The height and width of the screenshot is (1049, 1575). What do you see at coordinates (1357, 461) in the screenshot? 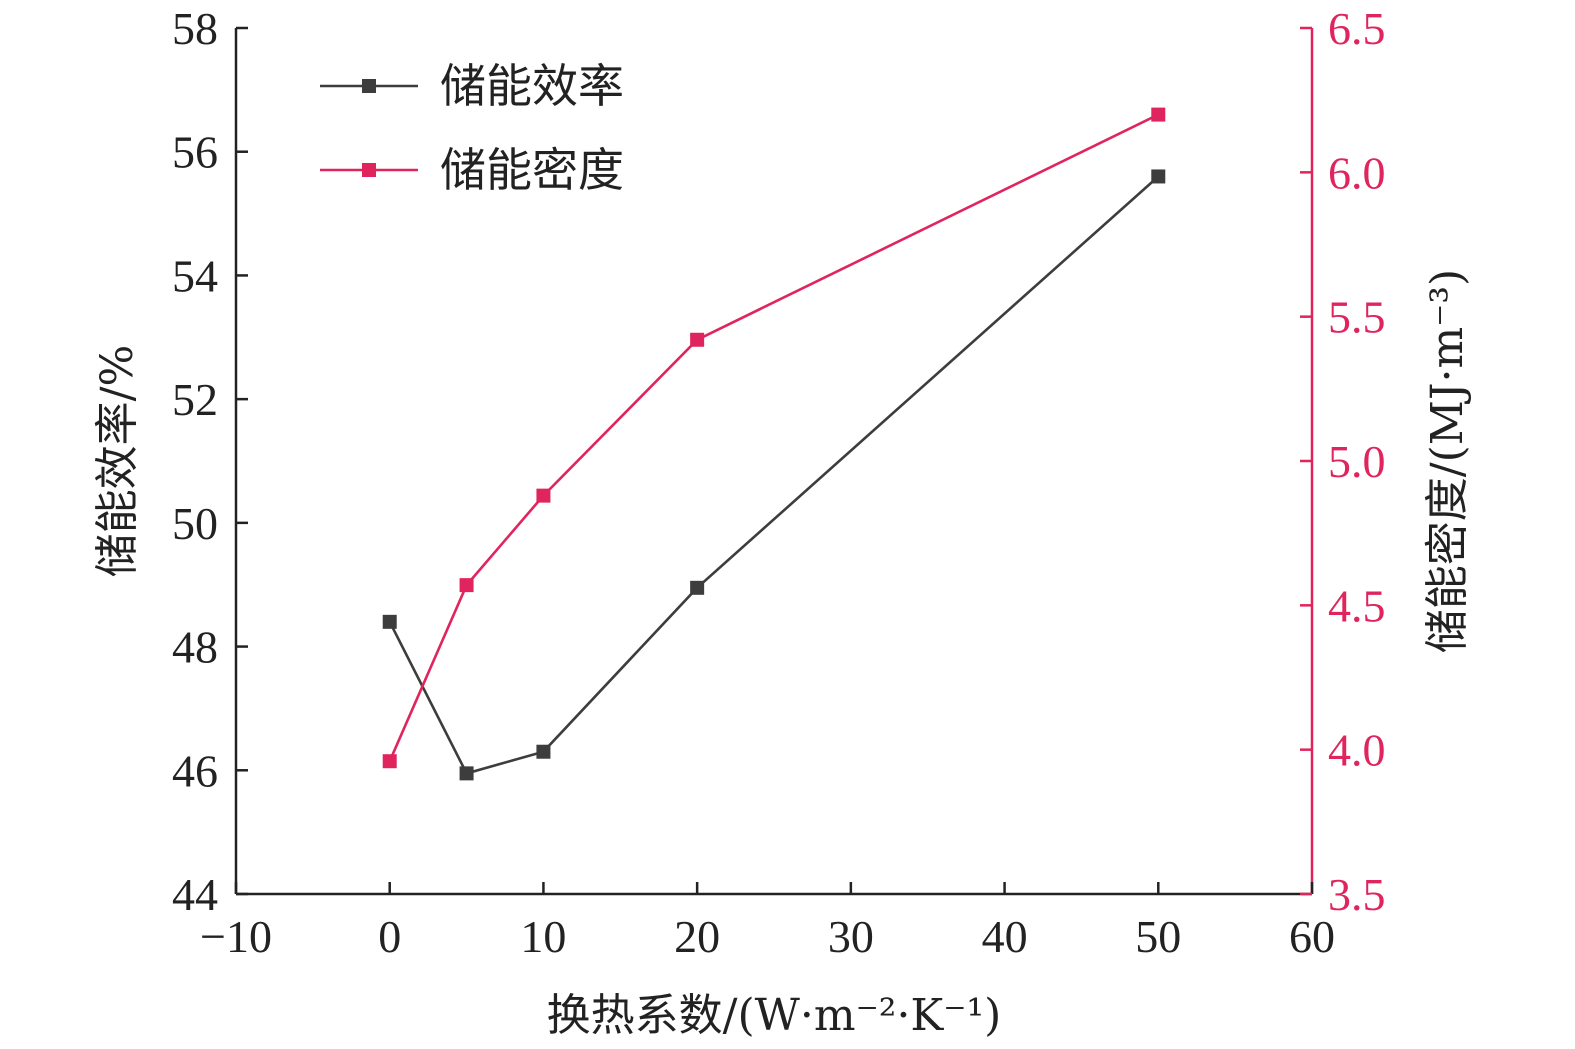
I see `right-y-tick-label: 5.0` at bounding box center [1357, 461].